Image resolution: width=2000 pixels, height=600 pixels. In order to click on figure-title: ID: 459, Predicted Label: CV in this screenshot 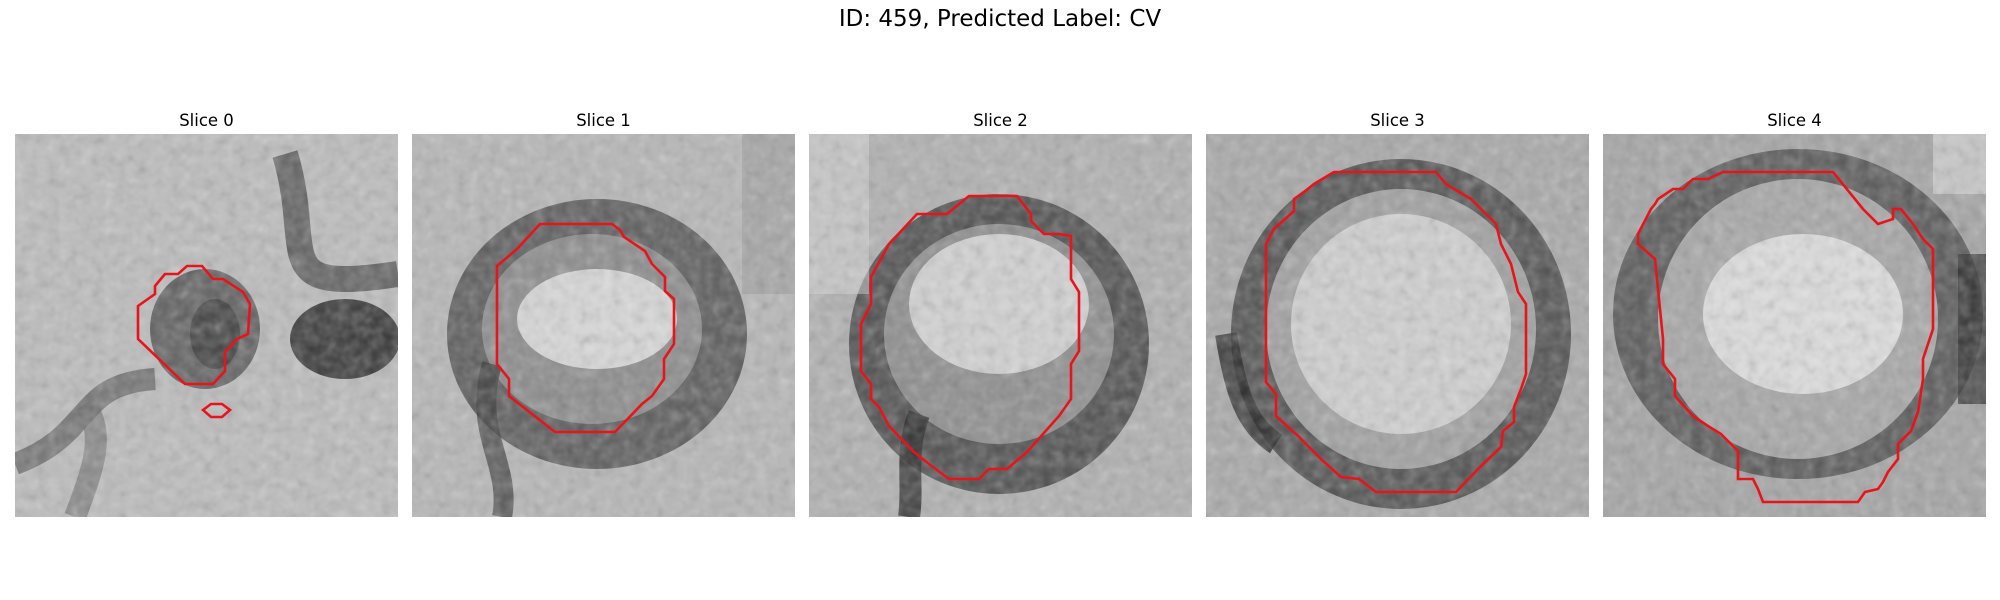, I will do `click(1000, 19)`.